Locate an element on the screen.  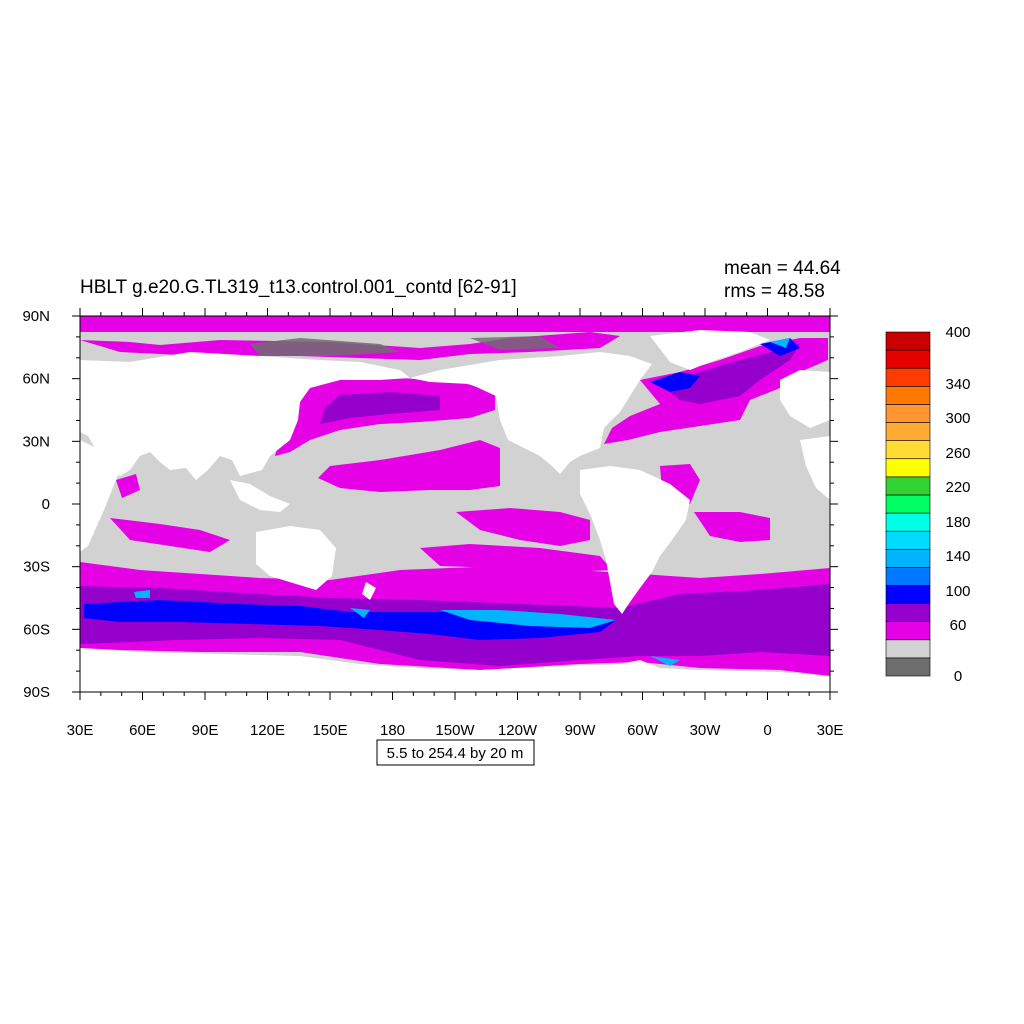
lon-tick-label: 120E is located at coordinates (267, 730).